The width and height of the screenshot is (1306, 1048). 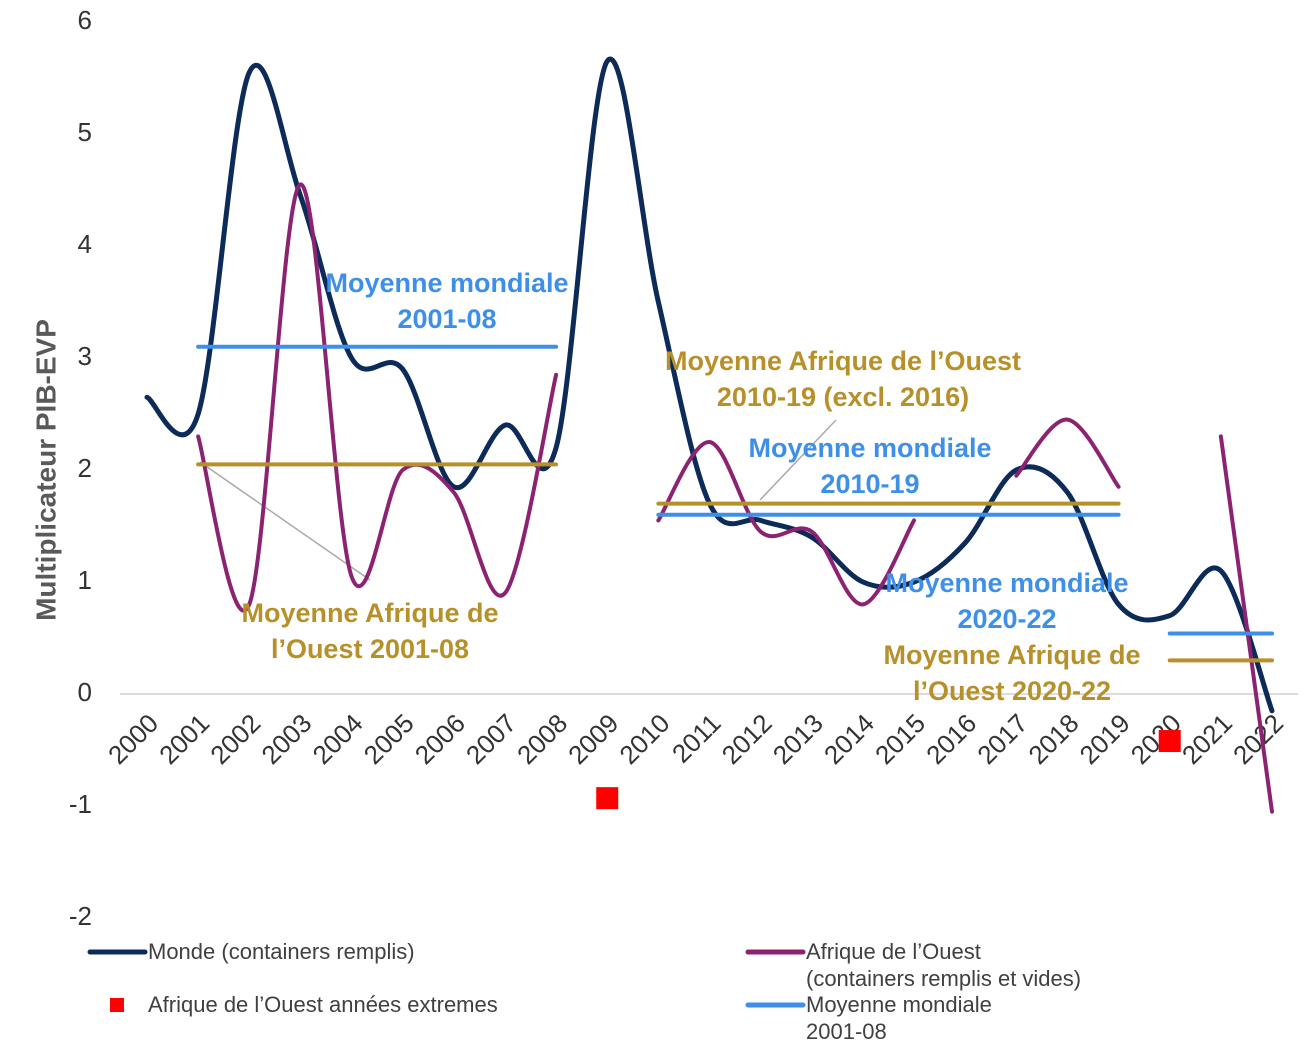 I want to click on y-tick-label: 6, so click(x=85, y=20).